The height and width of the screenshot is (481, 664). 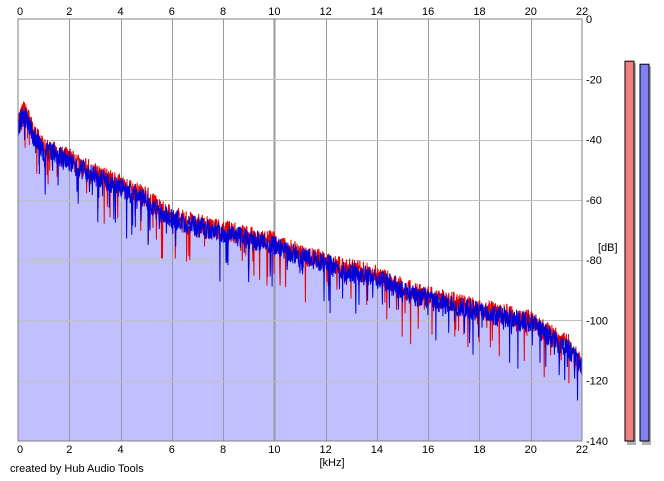 What do you see at coordinates (594, 141) in the screenshot?
I see `y-tick-label: -40` at bounding box center [594, 141].